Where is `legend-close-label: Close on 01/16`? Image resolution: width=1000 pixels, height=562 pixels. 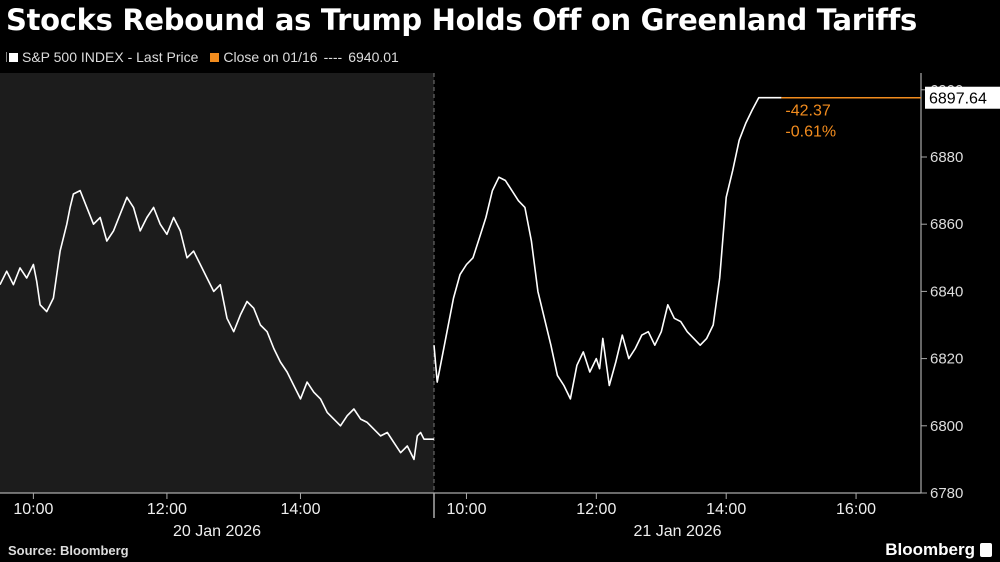
legend-close-label: Close on 01/16 is located at coordinates (270, 57).